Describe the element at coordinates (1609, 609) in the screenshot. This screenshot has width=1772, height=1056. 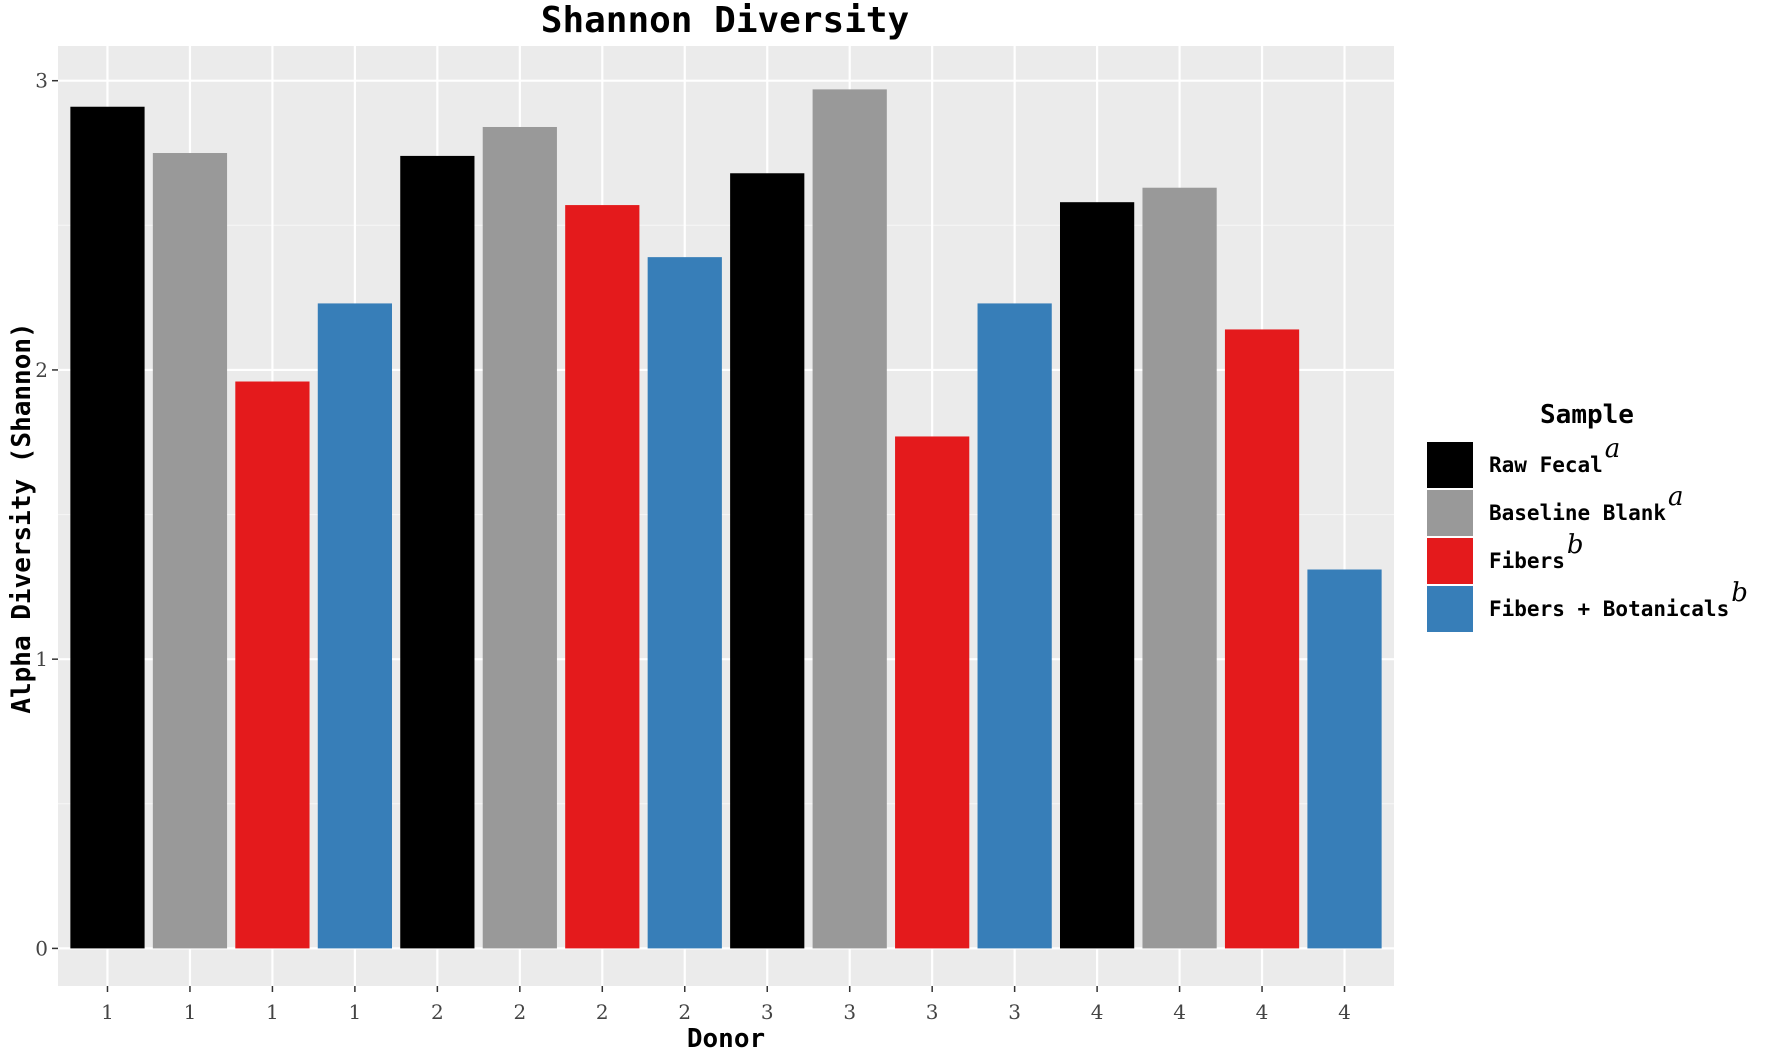
I see `legend-label: Fibers + Botanicals` at that location.